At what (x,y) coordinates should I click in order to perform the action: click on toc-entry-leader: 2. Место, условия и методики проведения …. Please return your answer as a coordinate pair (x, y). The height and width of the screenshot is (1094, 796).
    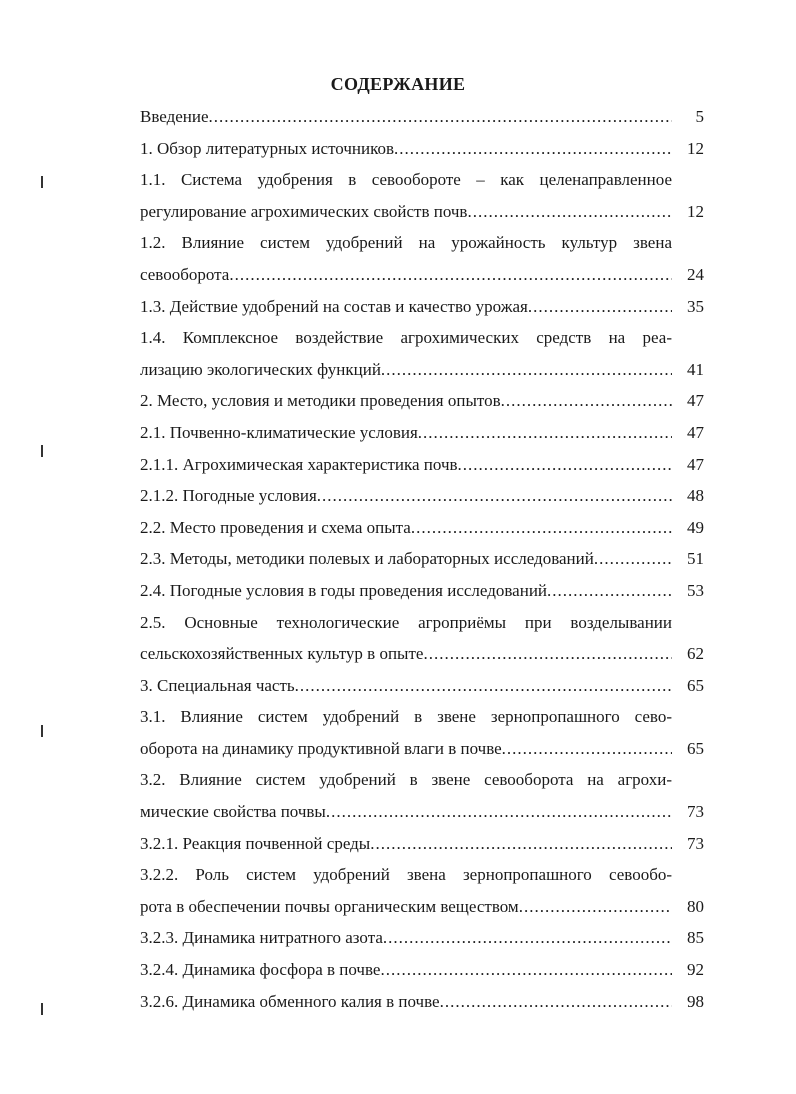
    Looking at the image, I should click on (406, 401).